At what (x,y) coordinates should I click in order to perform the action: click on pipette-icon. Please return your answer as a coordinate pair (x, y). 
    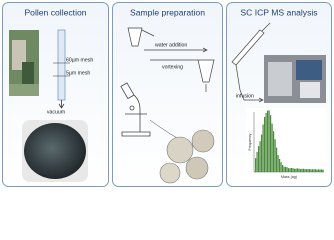
    Looking at the image, I should click on (251, 61).